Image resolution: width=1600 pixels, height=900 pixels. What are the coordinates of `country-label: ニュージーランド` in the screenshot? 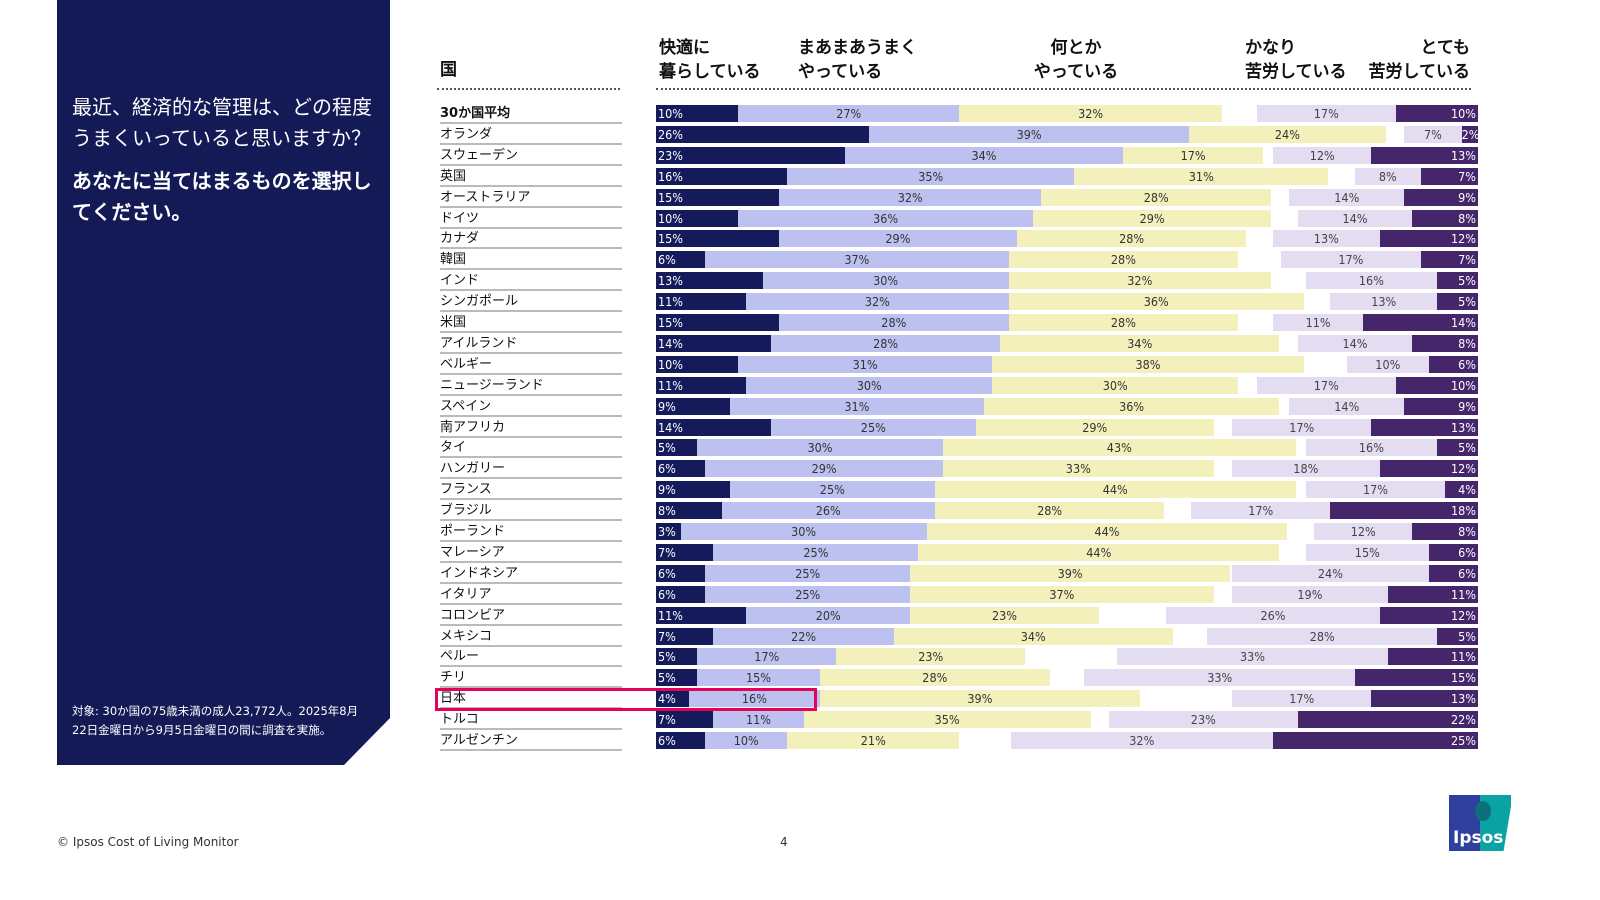 It's located at (531, 386).